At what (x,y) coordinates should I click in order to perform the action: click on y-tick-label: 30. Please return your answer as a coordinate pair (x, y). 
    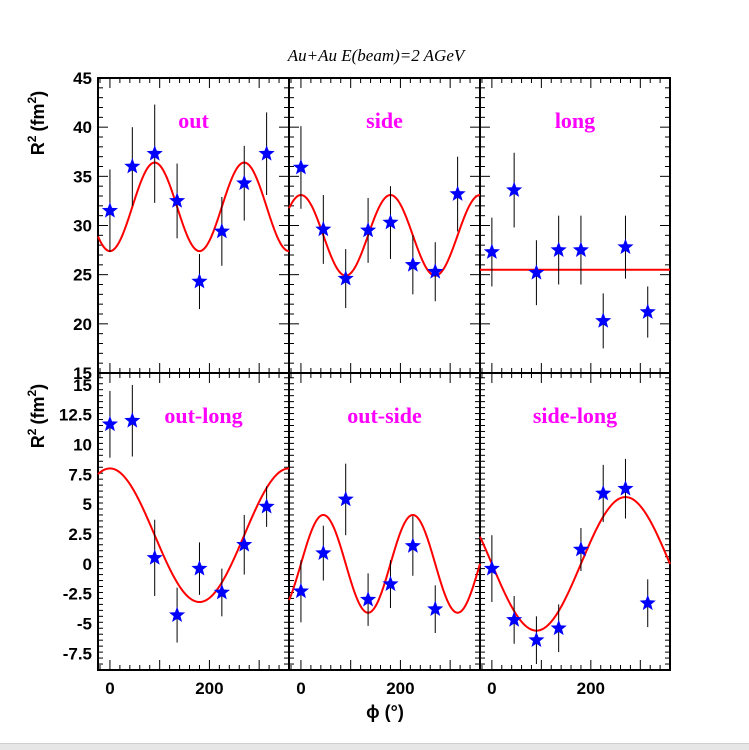
    Looking at the image, I should click on (82, 226).